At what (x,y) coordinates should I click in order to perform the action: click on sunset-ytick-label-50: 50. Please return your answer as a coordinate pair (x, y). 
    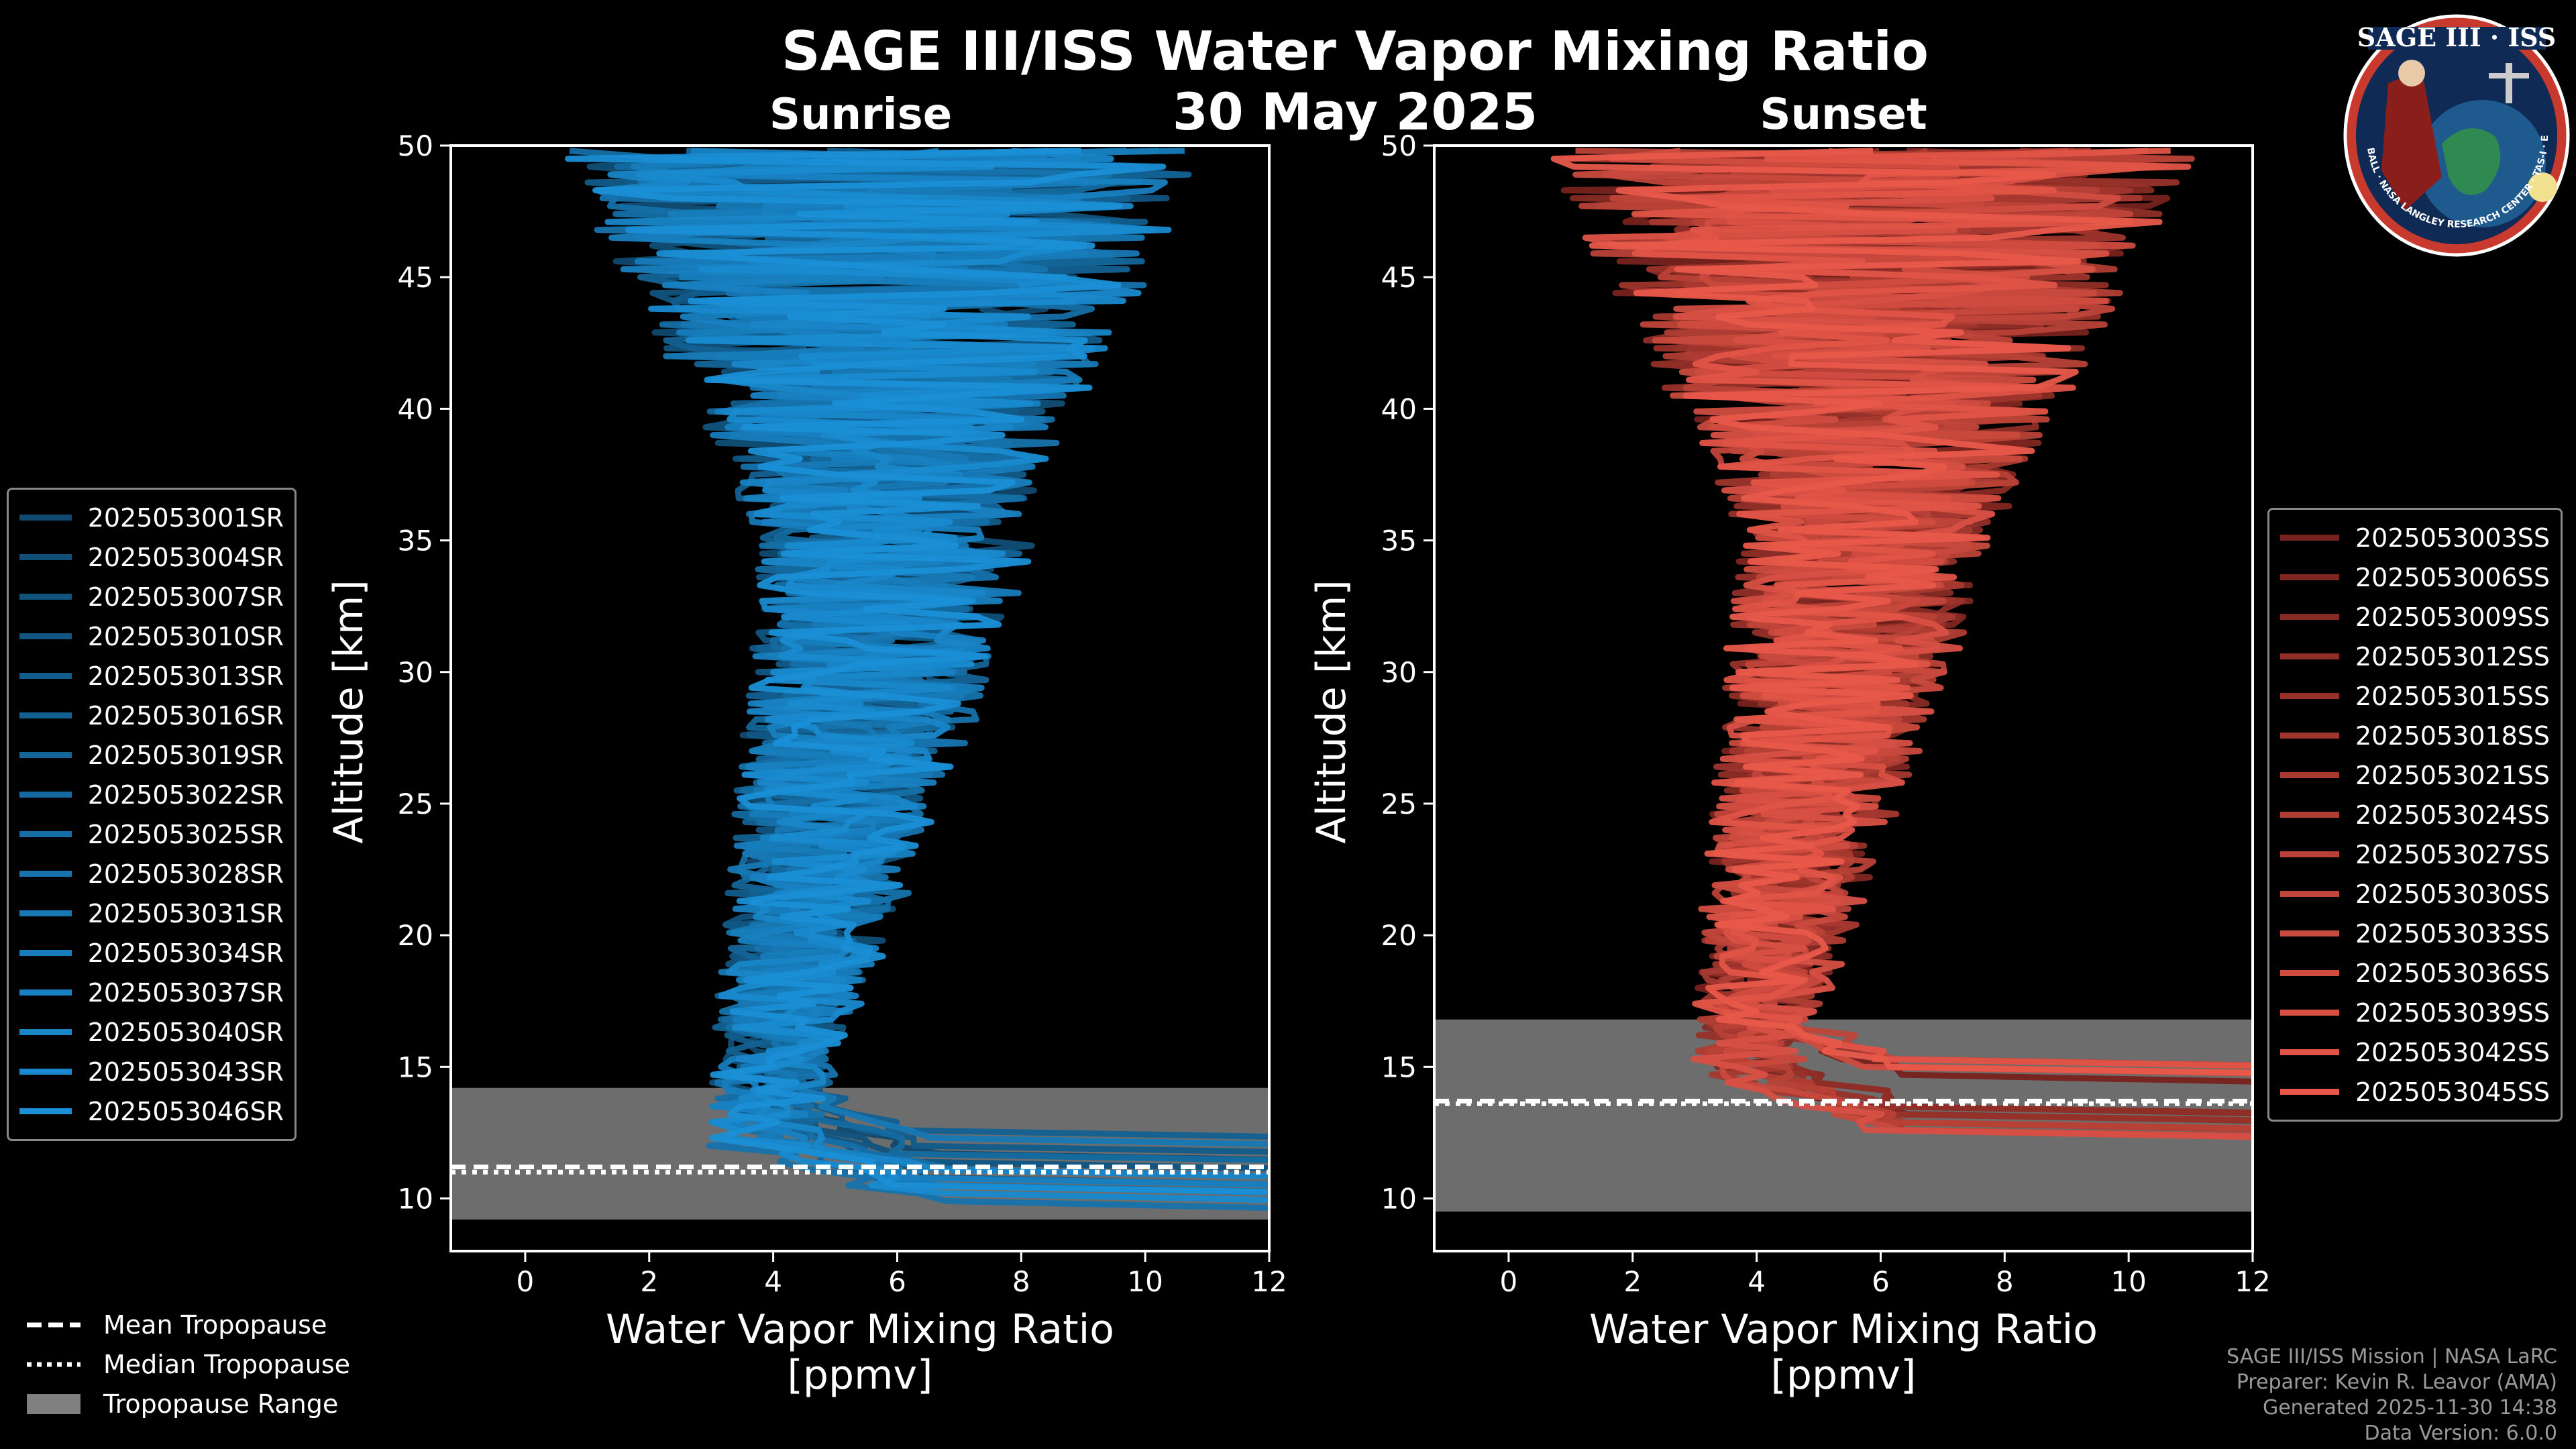
    Looking at the image, I should click on (1399, 145).